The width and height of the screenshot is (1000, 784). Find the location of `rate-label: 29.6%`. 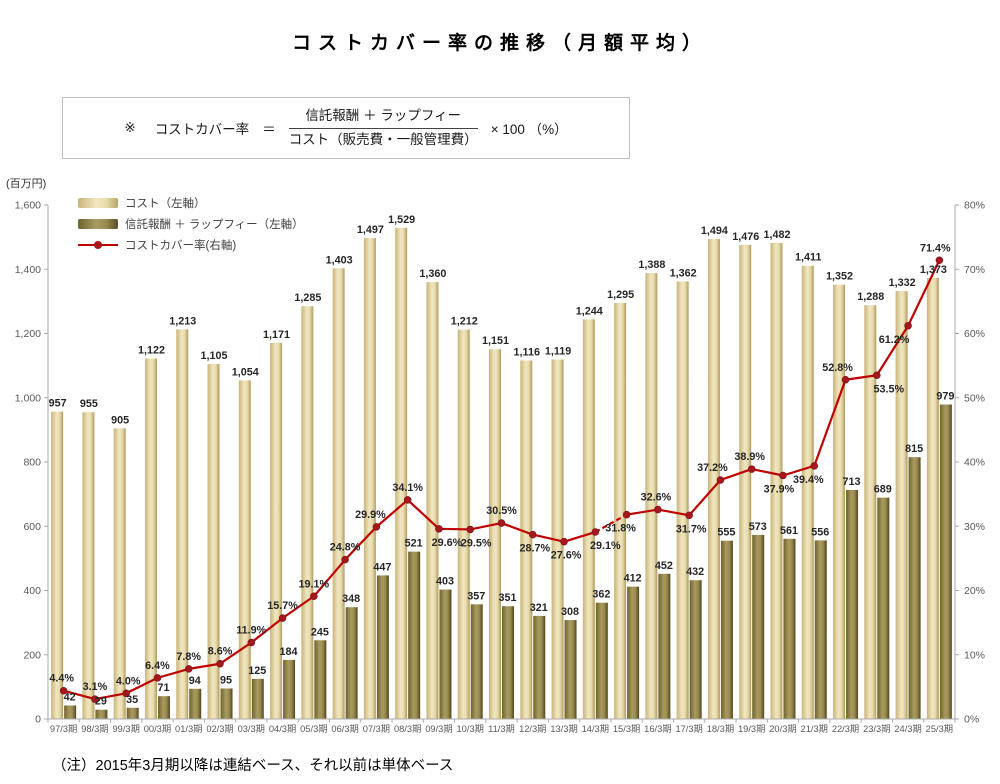

rate-label: 29.6% is located at coordinates (447, 543).